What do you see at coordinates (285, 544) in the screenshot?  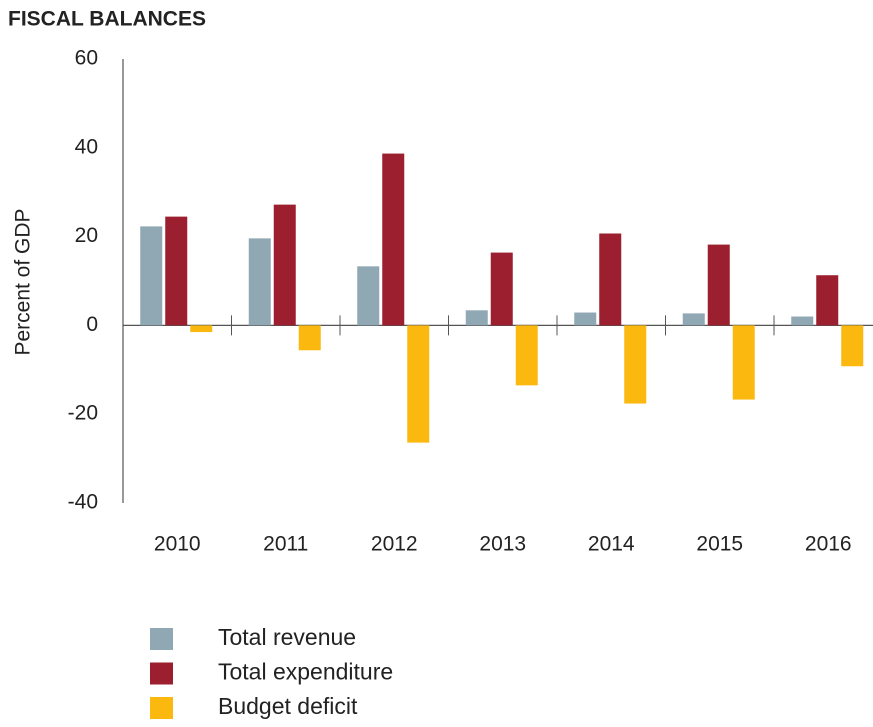 I see `x-tick-label: 2011` at bounding box center [285, 544].